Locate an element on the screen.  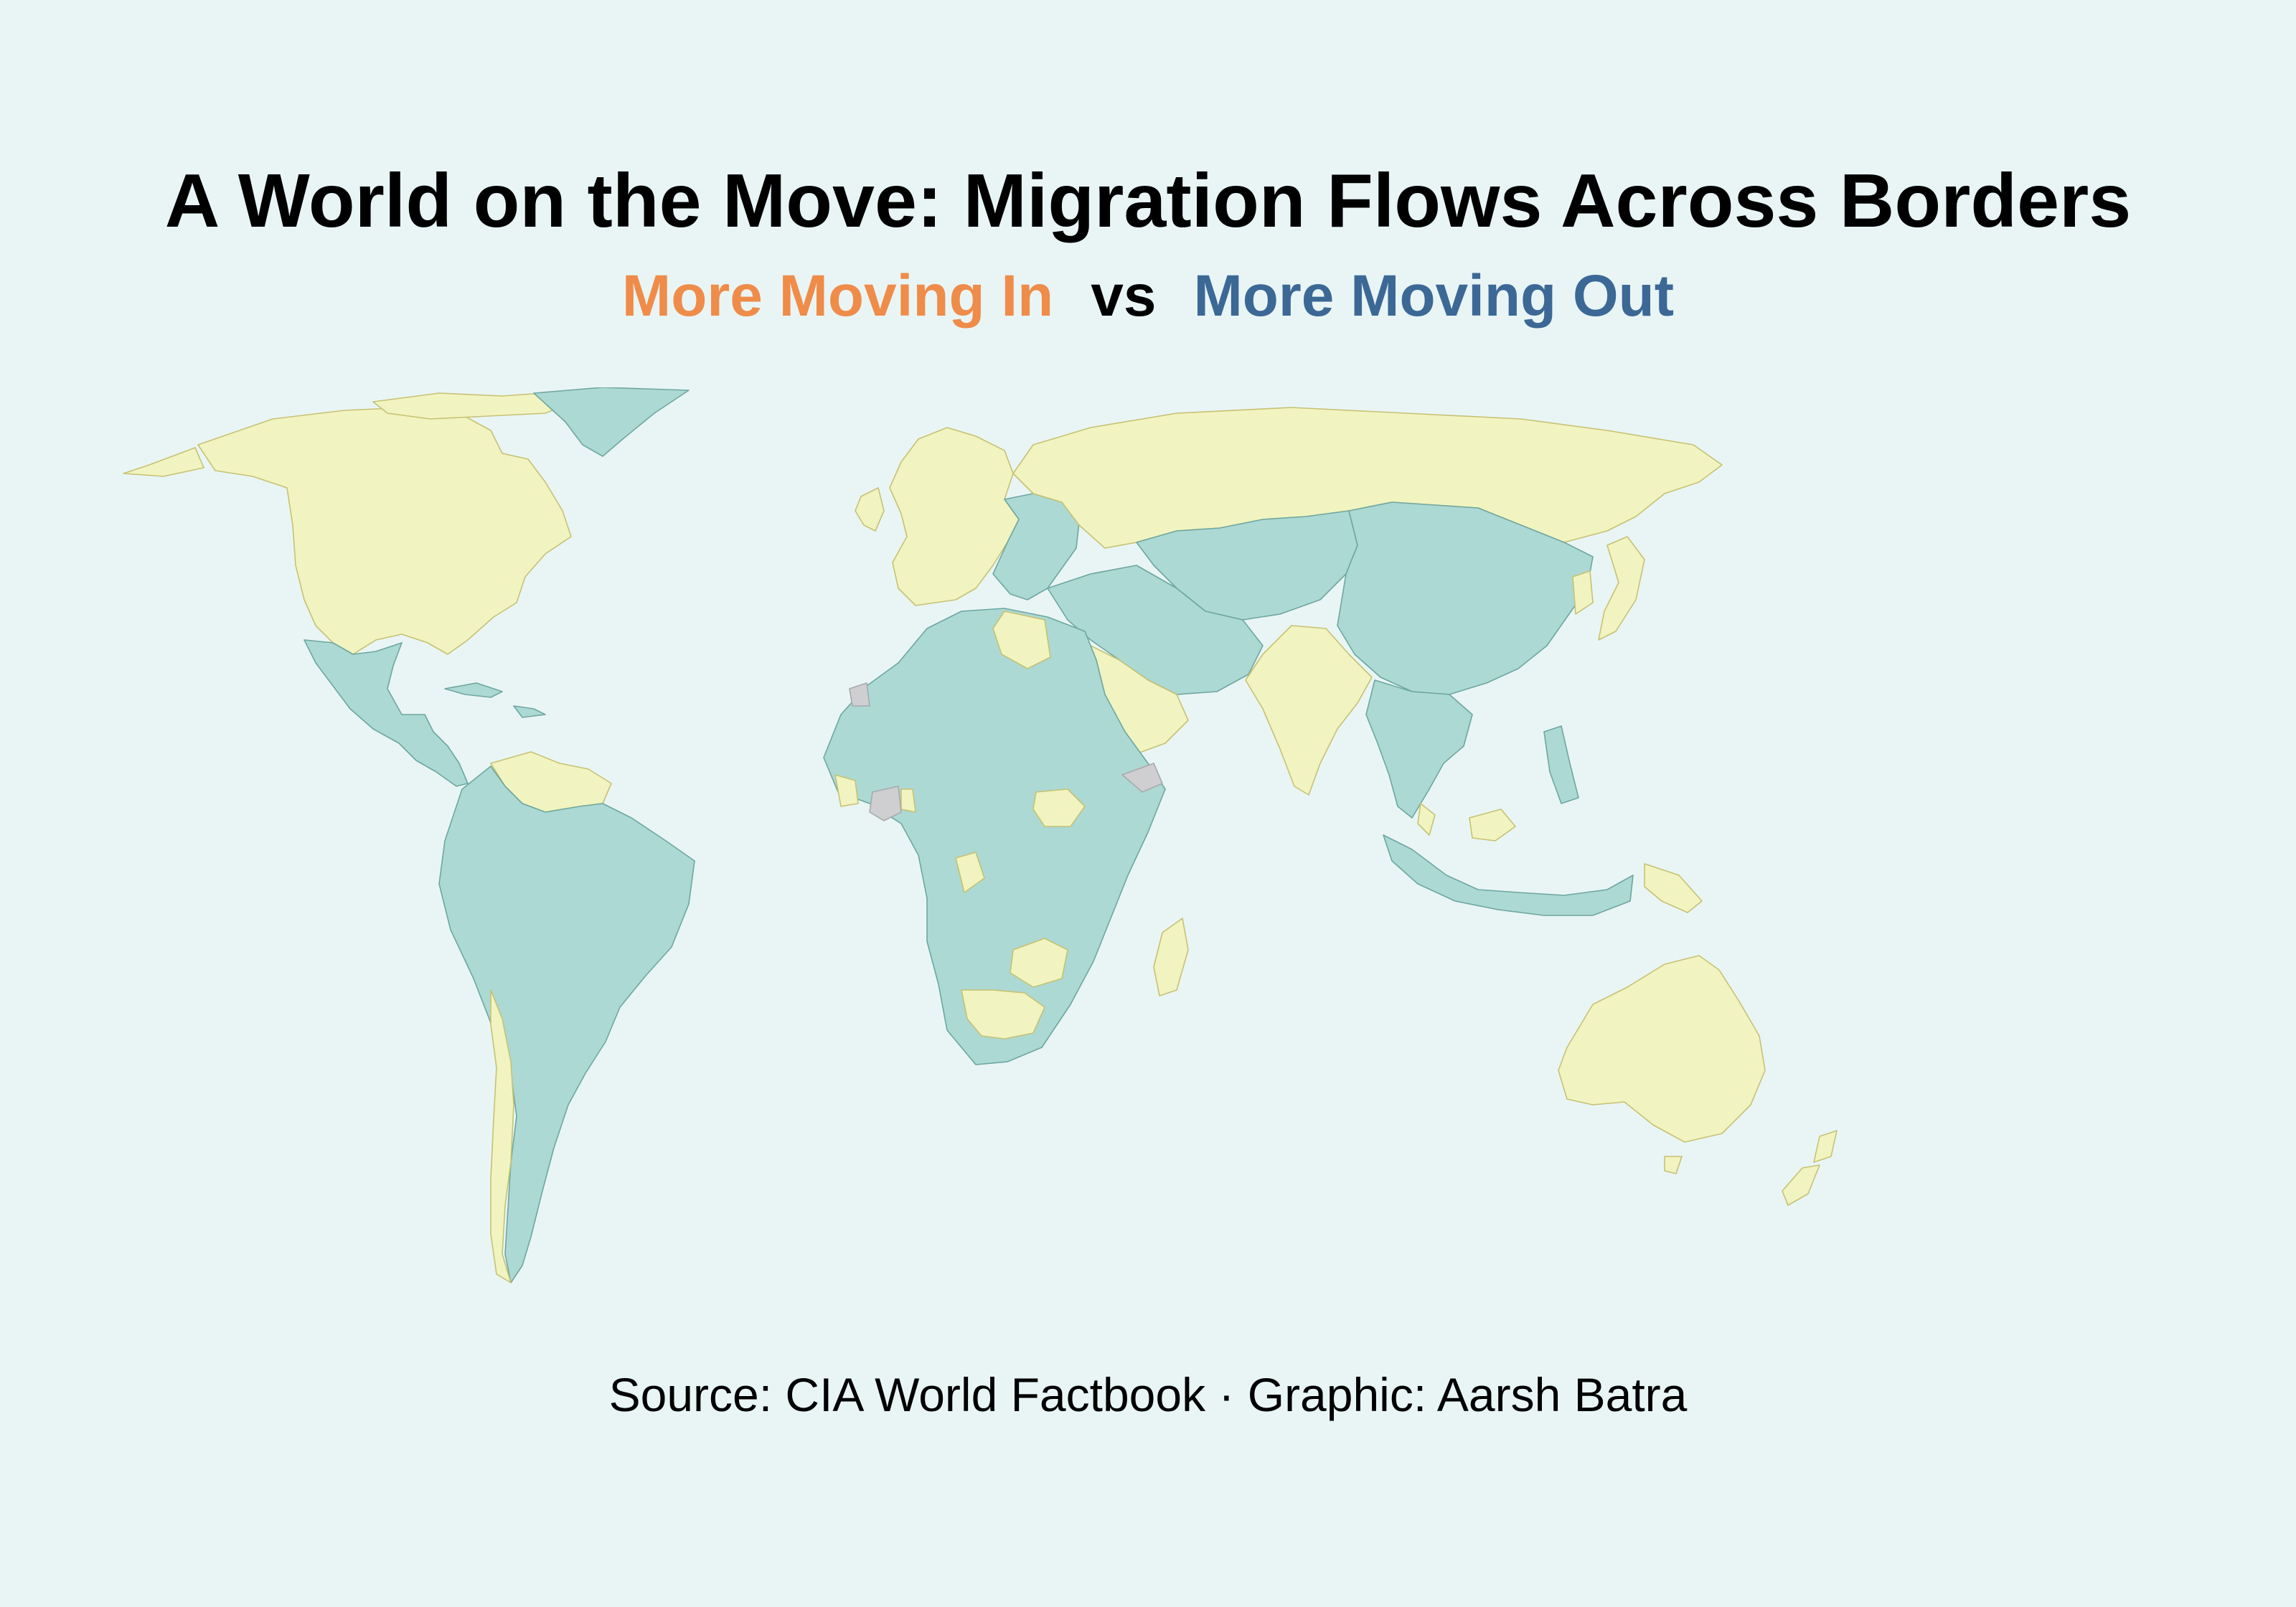
region-new-zealand is located at coordinates (1810, 1168).